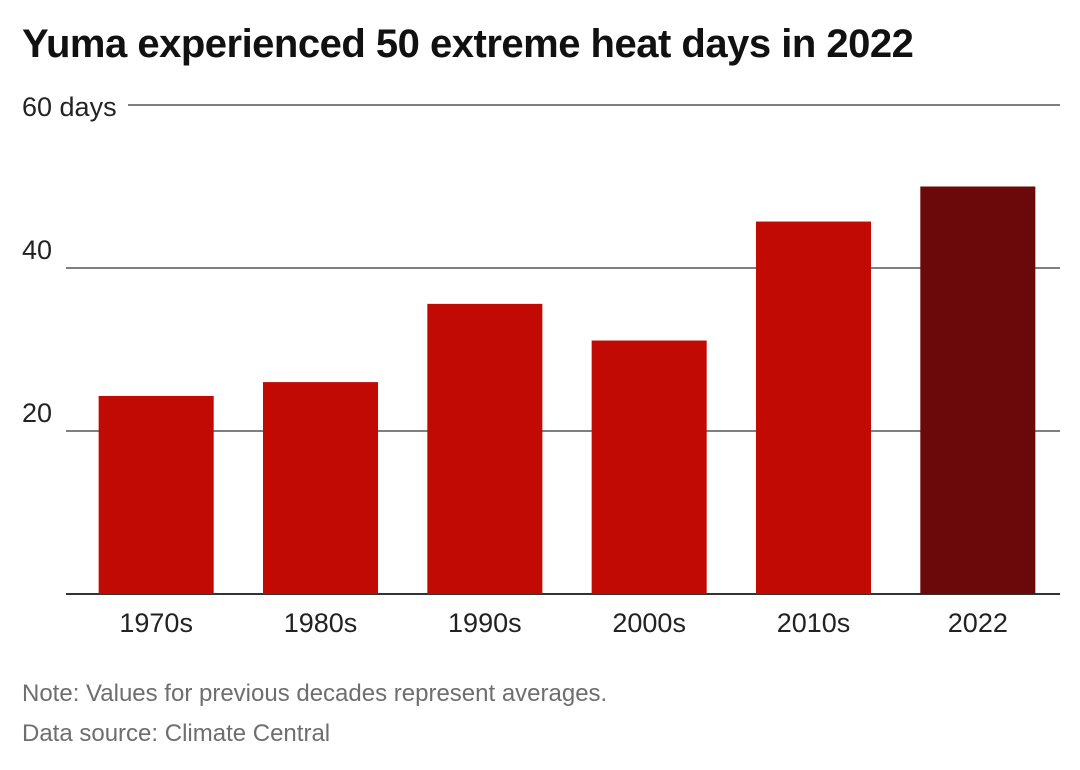  What do you see at coordinates (176, 733) in the screenshot?
I see `data-source: Data source: Climate Central` at bounding box center [176, 733].